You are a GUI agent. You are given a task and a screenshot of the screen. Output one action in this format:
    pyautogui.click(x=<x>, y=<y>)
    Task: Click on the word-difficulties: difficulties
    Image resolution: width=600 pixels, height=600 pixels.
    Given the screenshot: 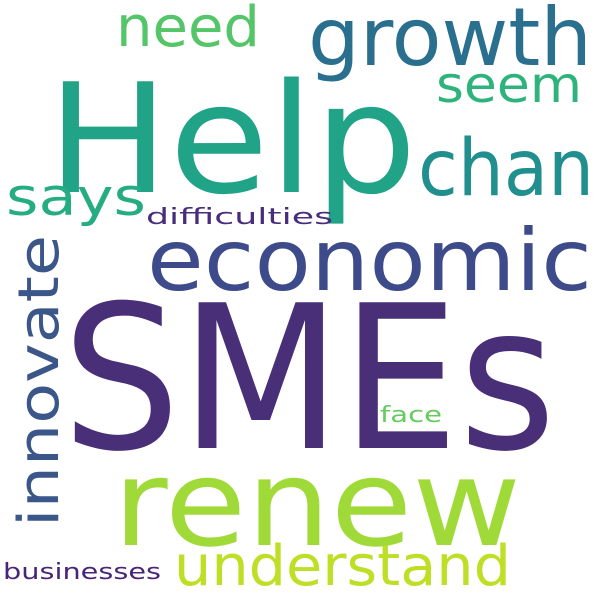 What is the action you would take?
    pyautogui.click(x=239, y=217)
    